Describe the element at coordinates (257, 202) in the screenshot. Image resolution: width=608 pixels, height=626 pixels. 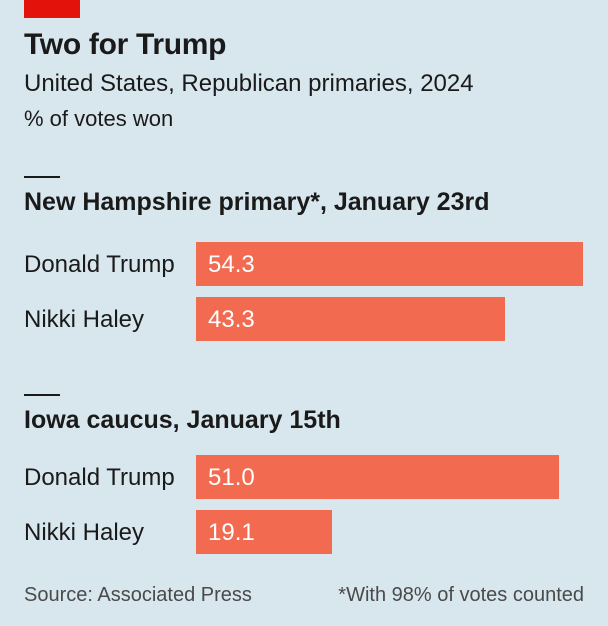
I see `panel-title: New Hampshire primary*, January 23rd` at that location.